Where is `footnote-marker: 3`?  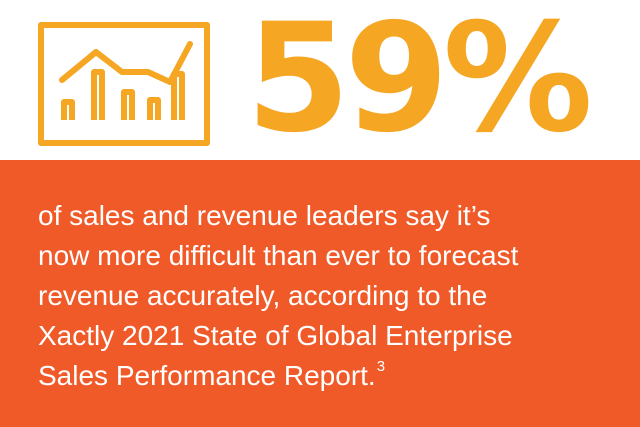 footnote-marker: 3 is located at coordinates (381, 366).